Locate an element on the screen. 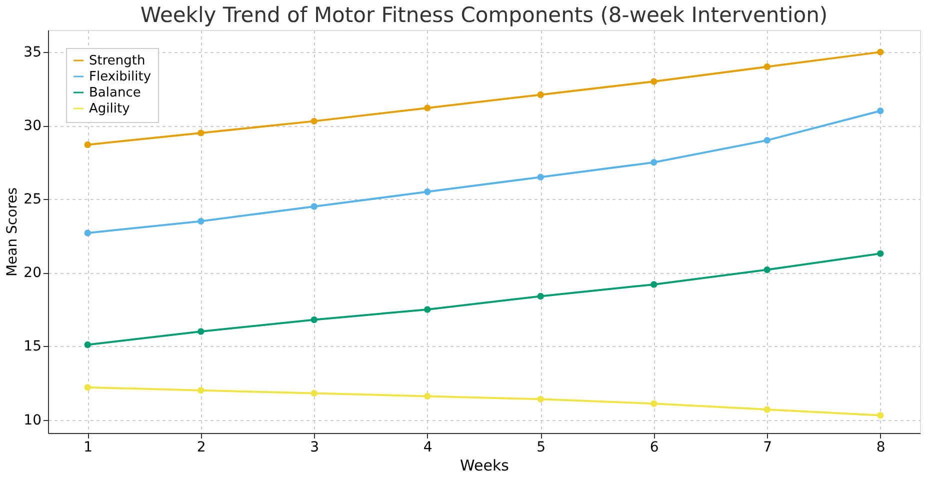 This screenshot has width=925, height=480. y-tick-label: 20 is located at coordinates (33, 273).